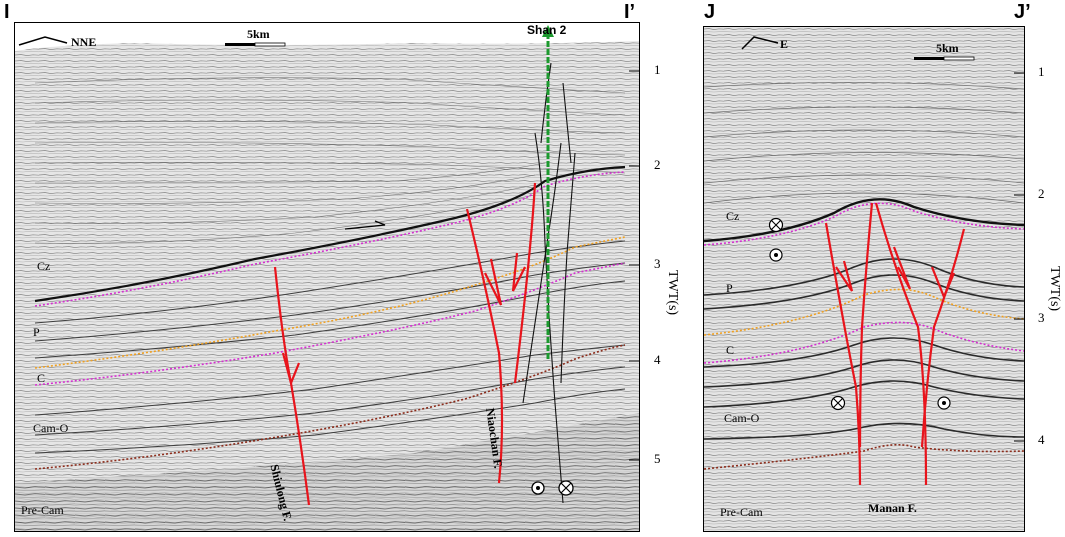  What do you see at coordinates (1041, 193) in the screenshot?
I see `right-twt-tick-2: 2` at bounding box center [1041, 193].